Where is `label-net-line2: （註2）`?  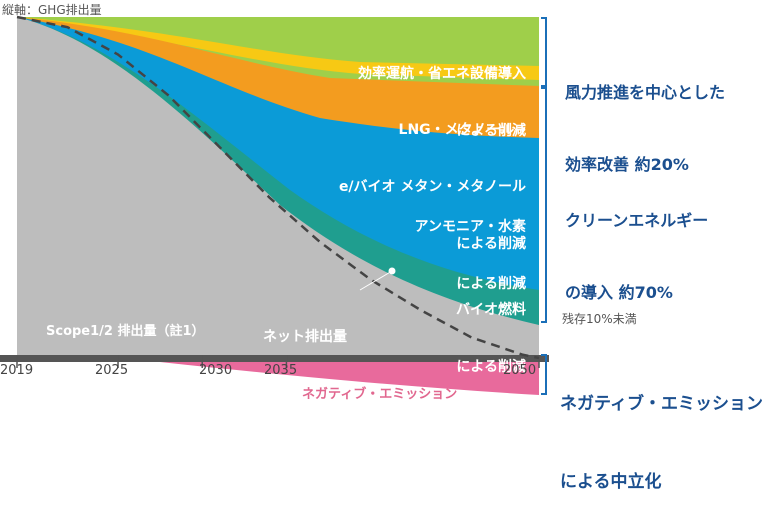 label-net-line2: （註2） is located at coordinates (305, 397).